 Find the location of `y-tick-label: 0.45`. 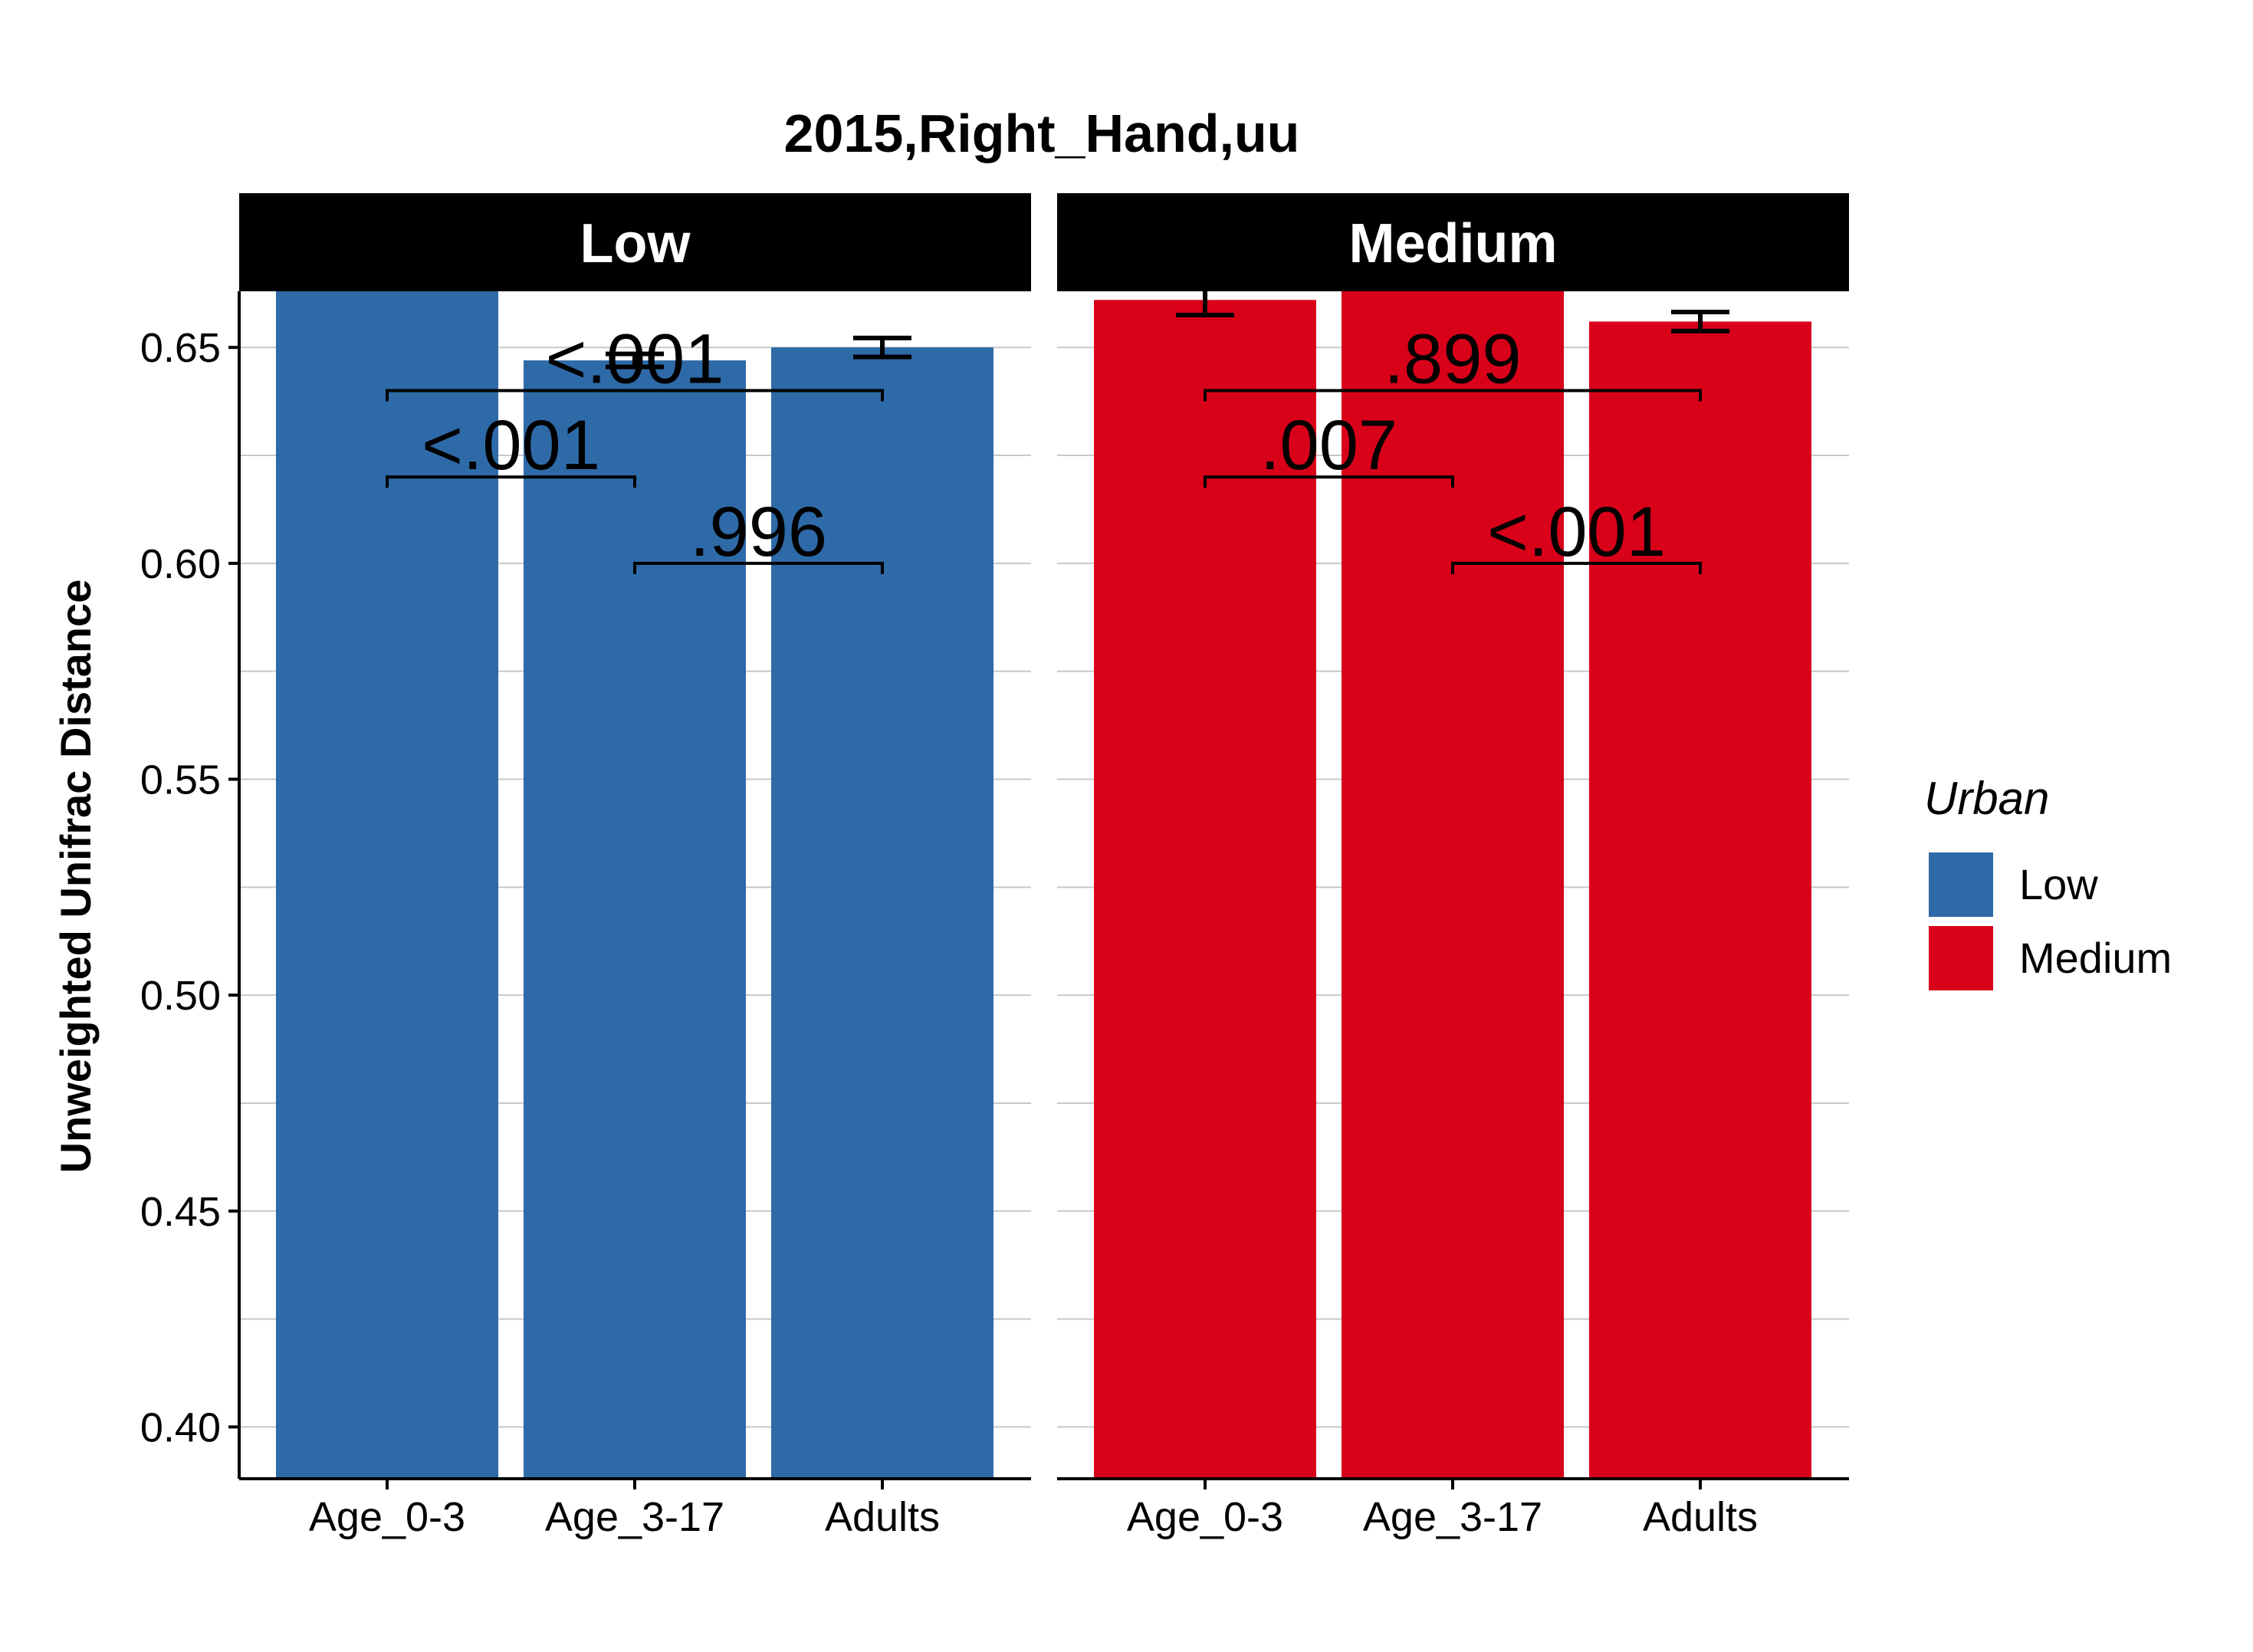

y-tick-label: 0.45 is located at coordinates (180, 1212).